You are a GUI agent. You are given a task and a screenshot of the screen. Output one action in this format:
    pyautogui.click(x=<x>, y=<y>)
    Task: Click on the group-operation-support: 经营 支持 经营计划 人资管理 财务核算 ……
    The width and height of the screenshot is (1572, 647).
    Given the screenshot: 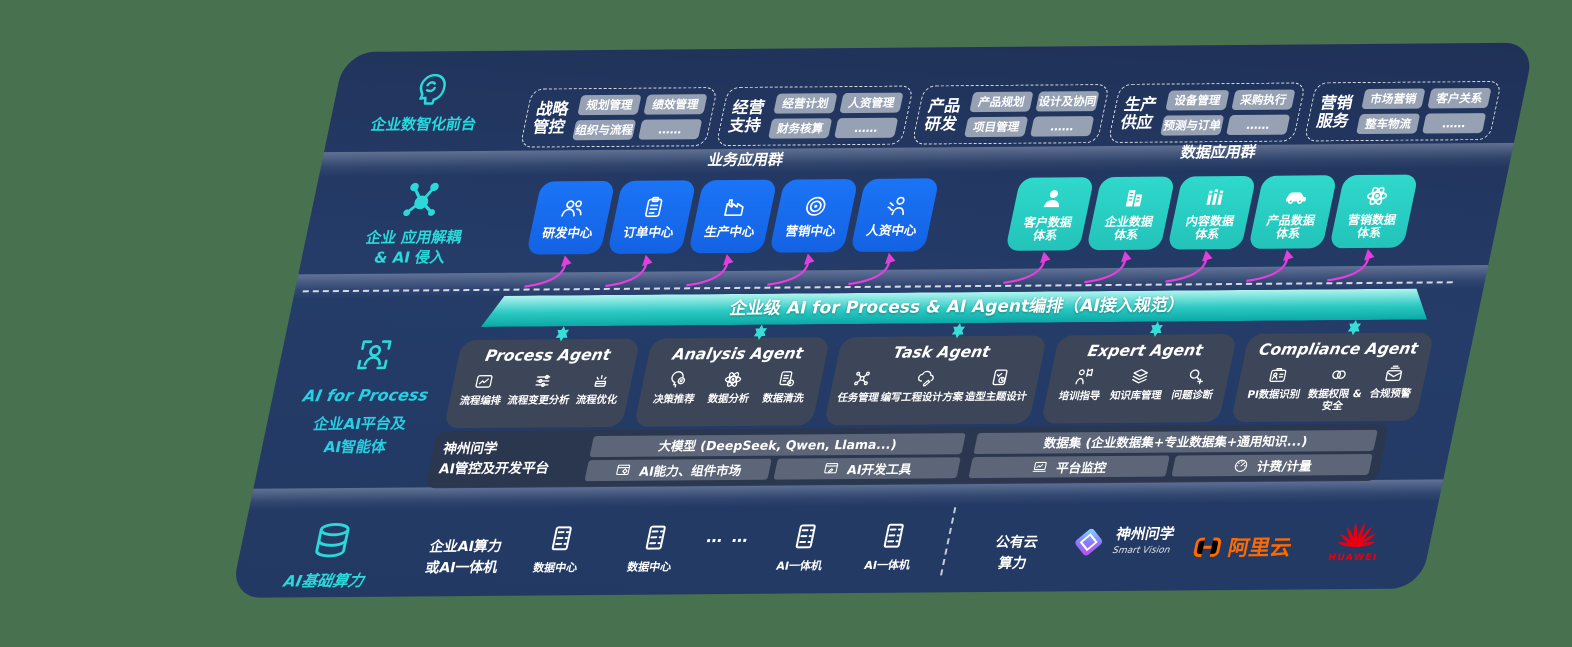 What is the action you would take?
    pyautogui.click(x=814, y=116)
    